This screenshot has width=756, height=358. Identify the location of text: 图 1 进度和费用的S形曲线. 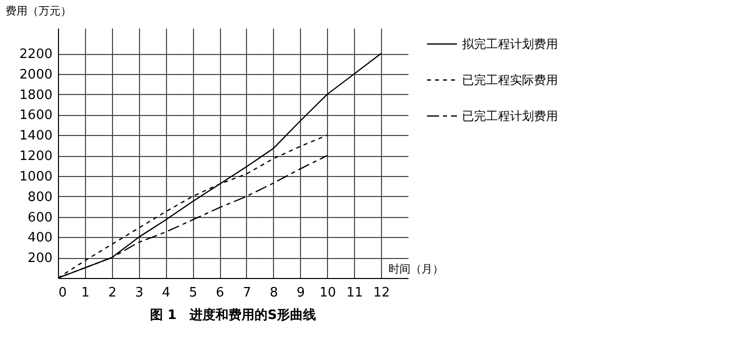
(233, 315).